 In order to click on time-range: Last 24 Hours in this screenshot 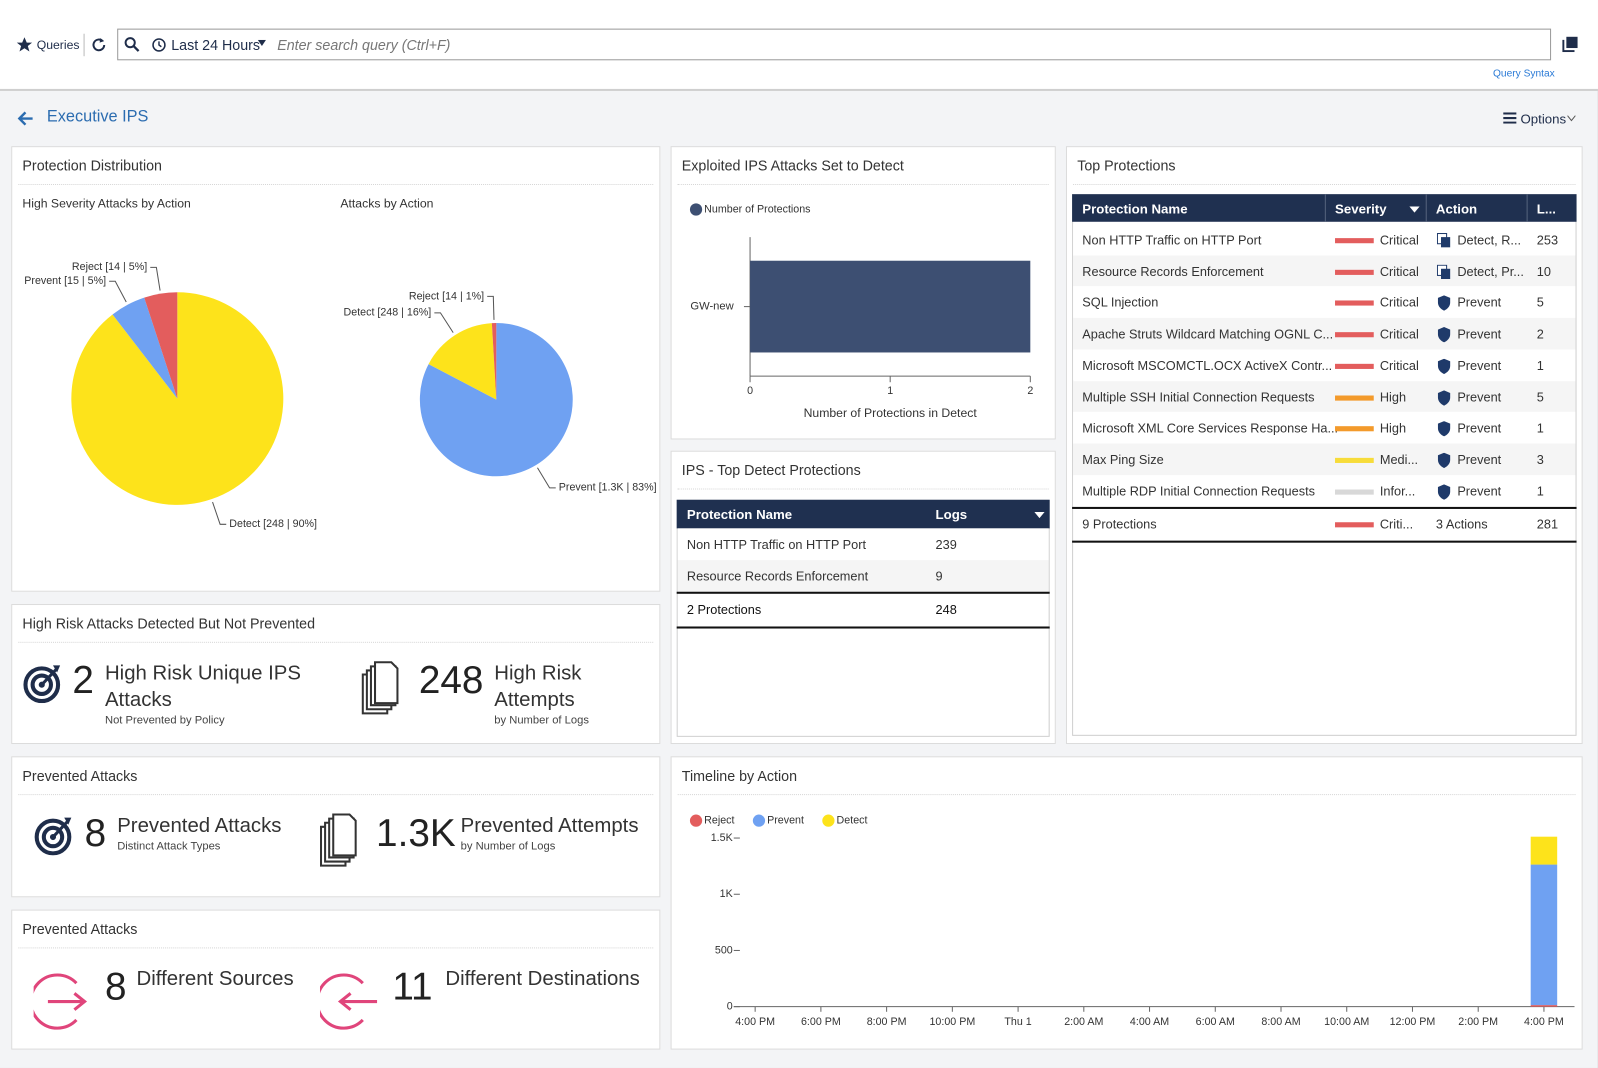, I will do `click(216, 45)`.